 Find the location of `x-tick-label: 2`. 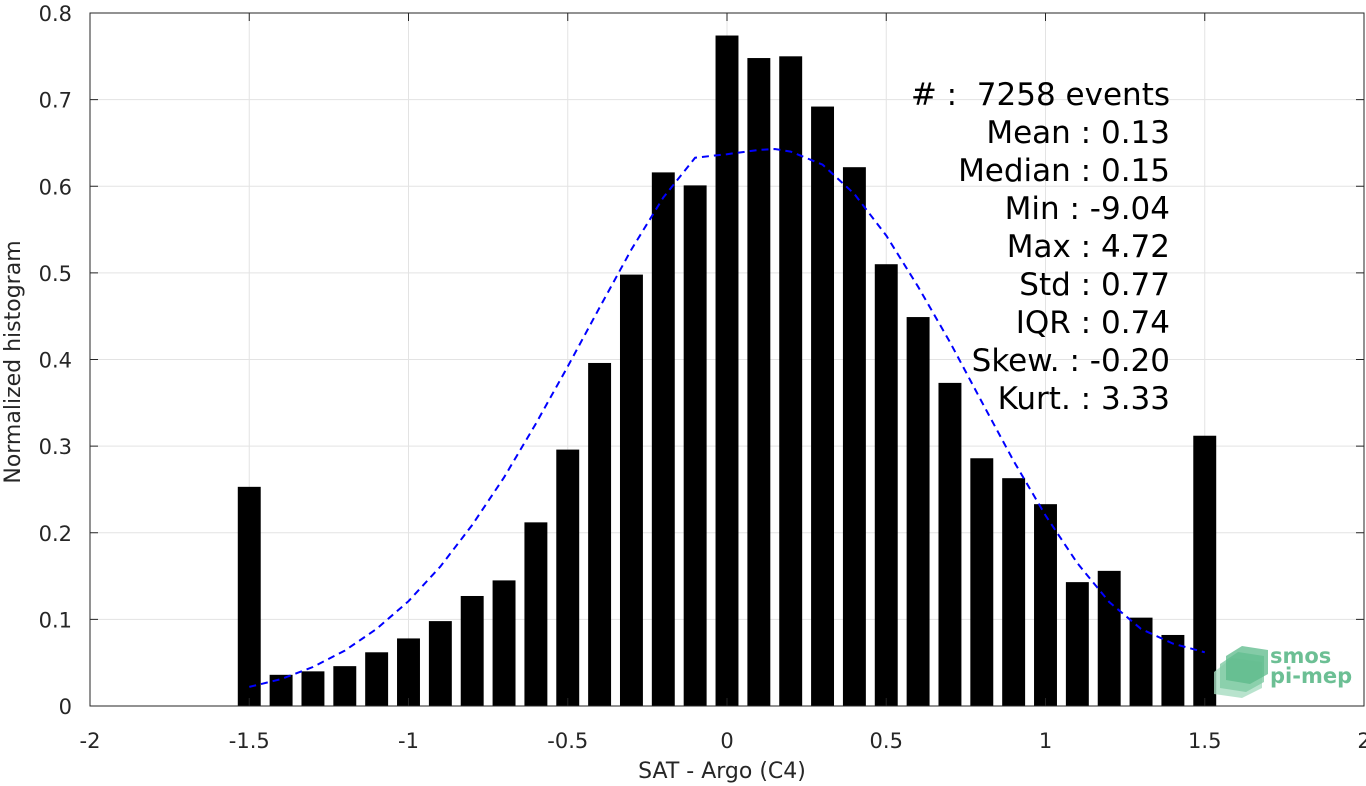

x-tick-label: 2 is located at coordinates (1361, 741).